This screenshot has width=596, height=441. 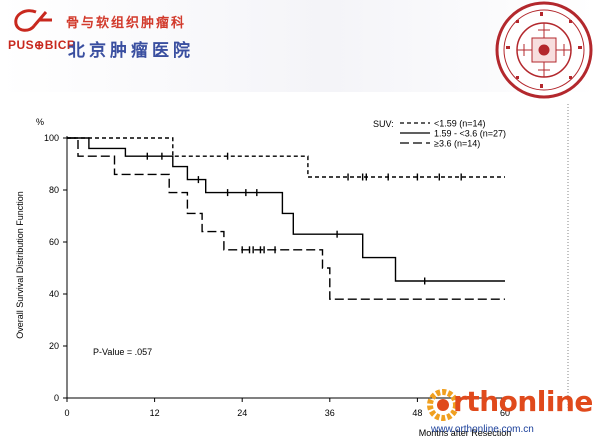 What do you see at coordinates (33, 20) in the screenshot?
I see `pus-logo-icon` at bounding box center [33, 20].